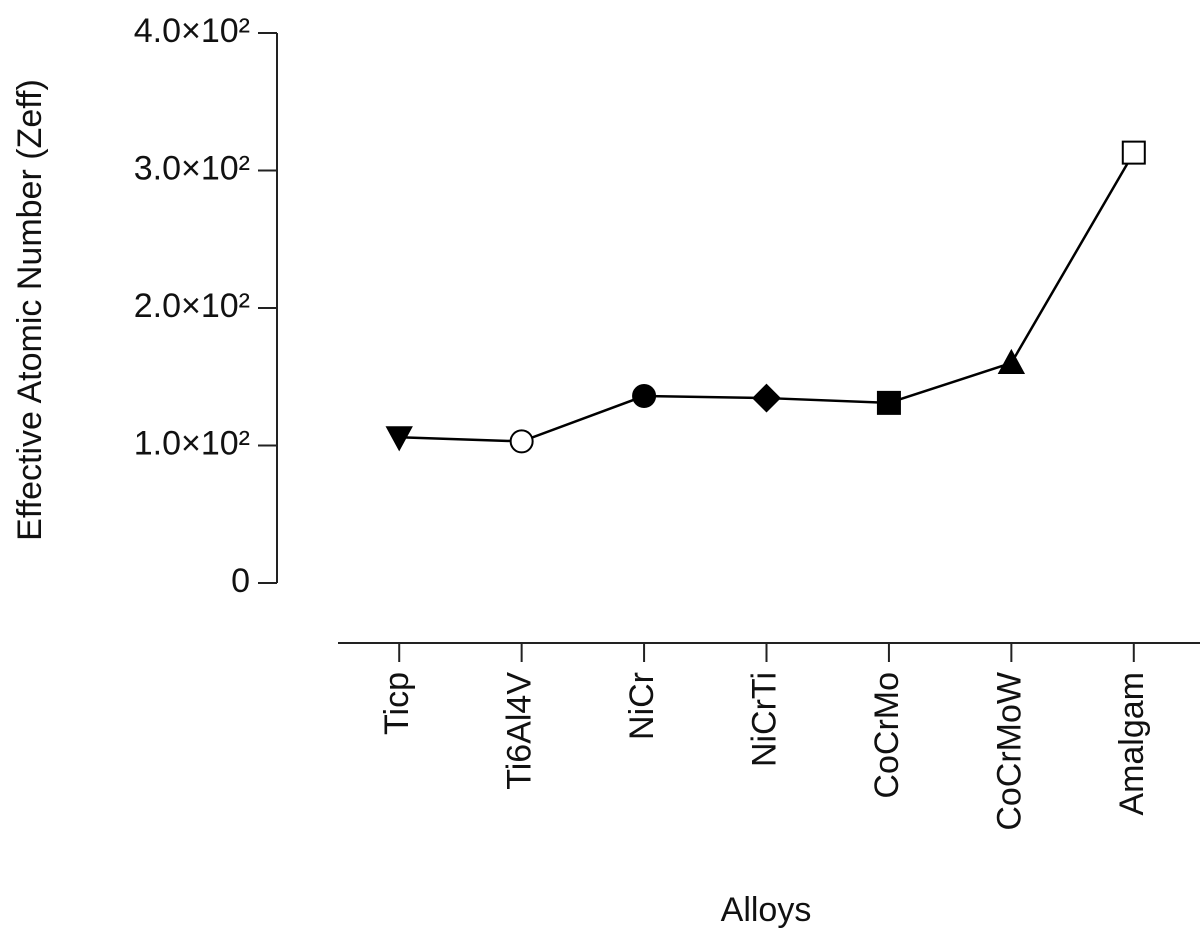 The image size is (1200, 939). Describe the element at coordinates (192, 443) in the screenshot. I see `y-tick-label: 1.0×10²` at that location.